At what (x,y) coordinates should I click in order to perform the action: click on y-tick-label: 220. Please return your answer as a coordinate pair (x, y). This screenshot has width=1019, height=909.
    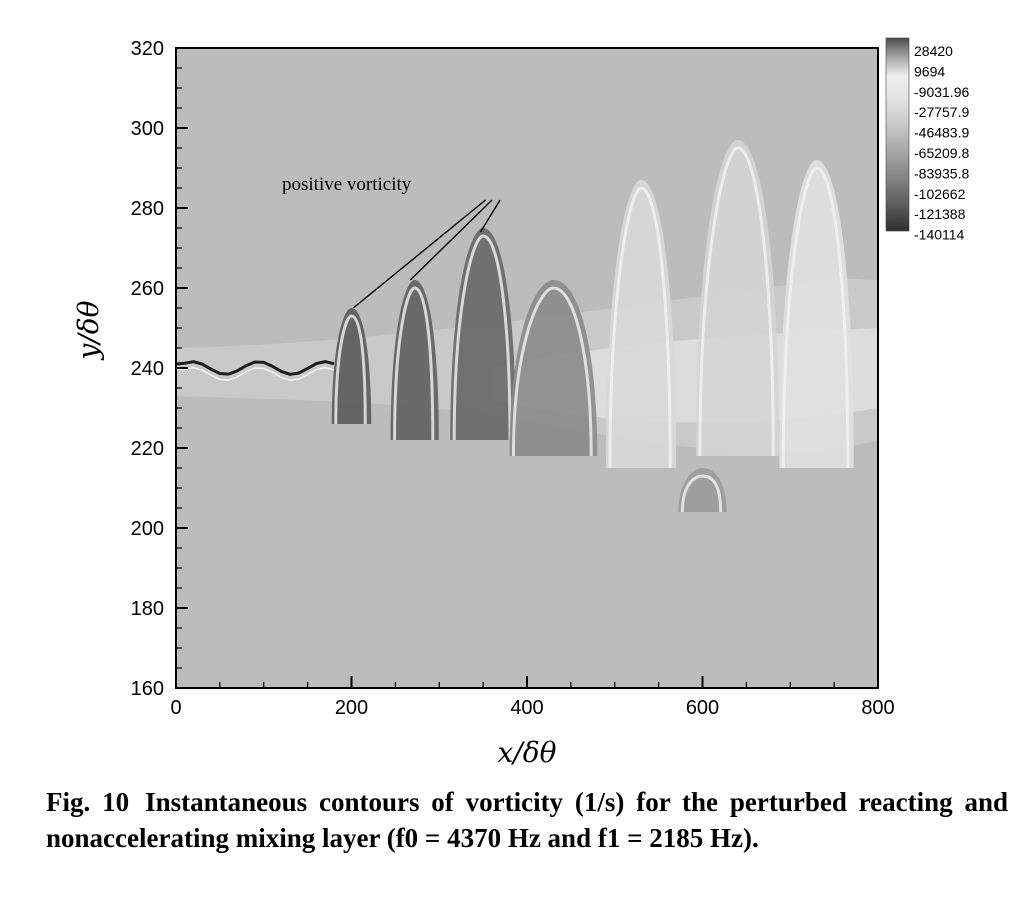
    Looking at the image, I should click on (147, 449).